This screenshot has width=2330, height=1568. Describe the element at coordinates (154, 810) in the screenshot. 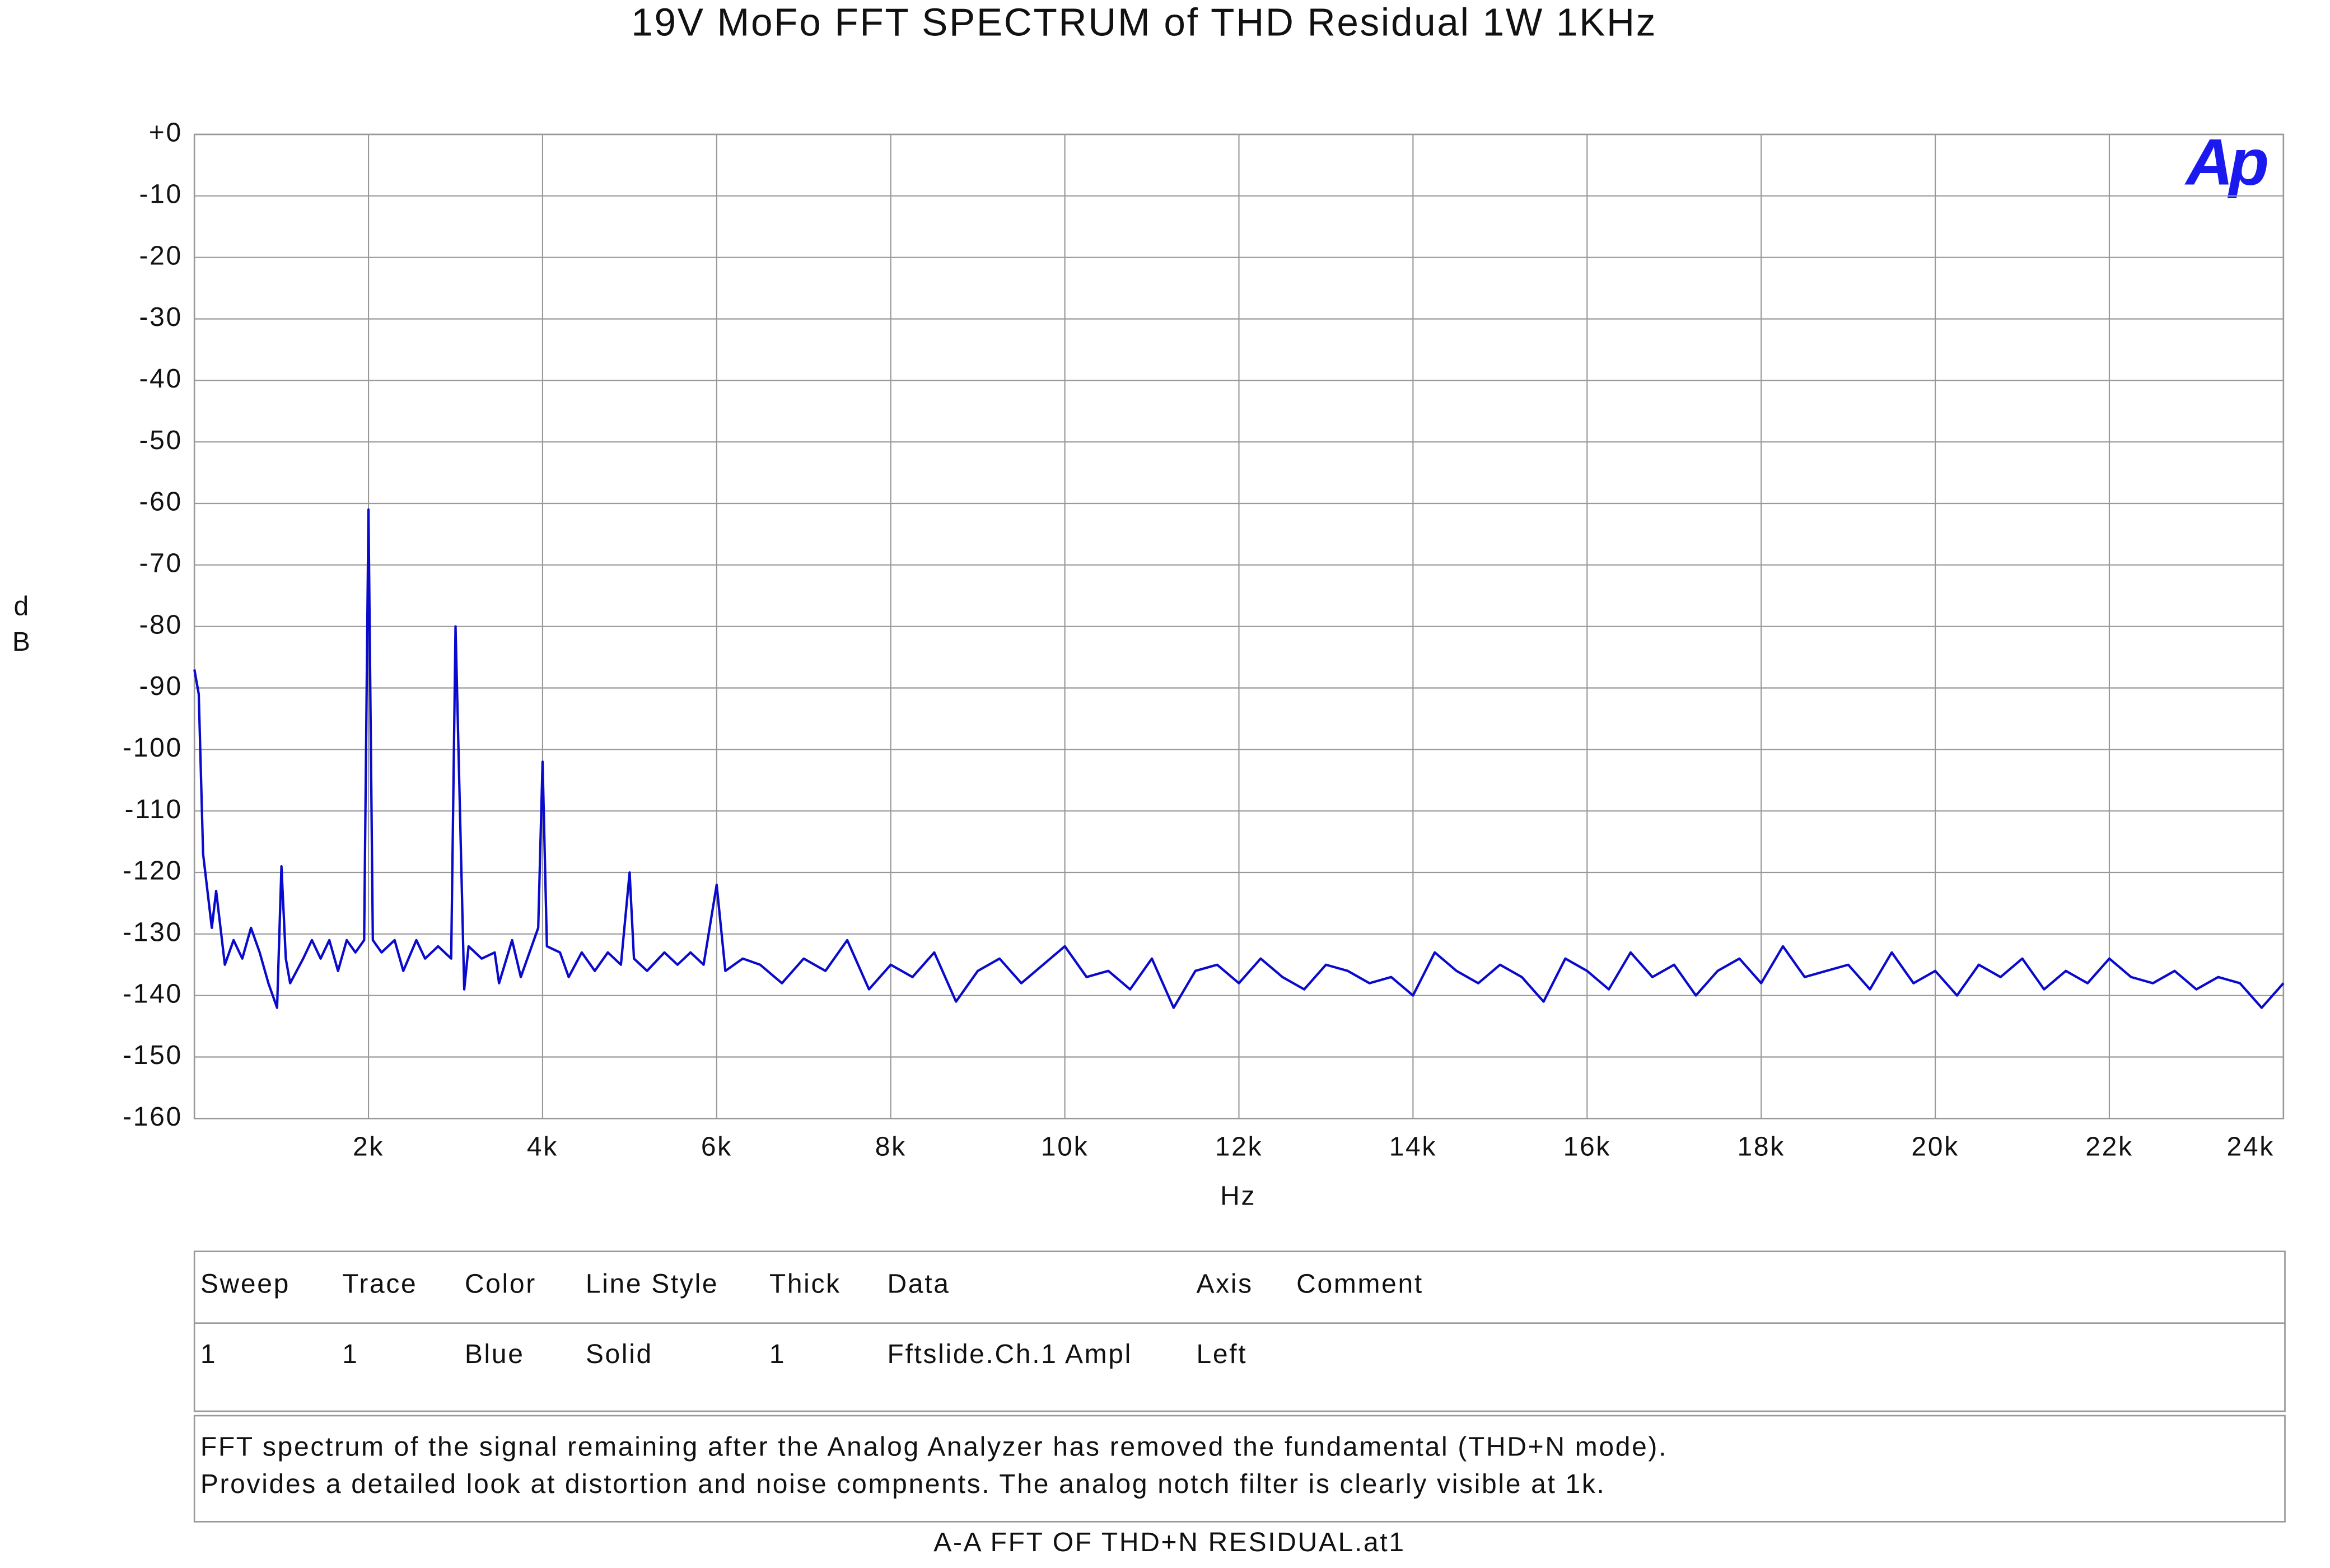

I see `y-tick-label: -110` at that location.